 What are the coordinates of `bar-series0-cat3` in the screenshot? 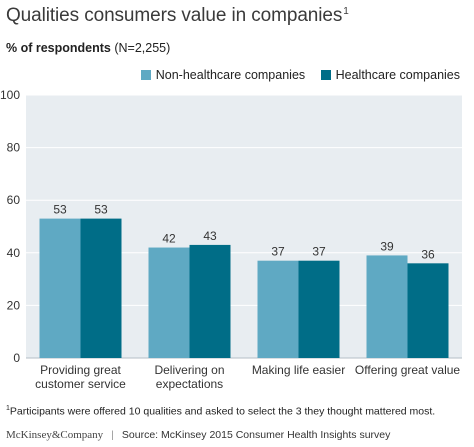 It's located at (387, 306).